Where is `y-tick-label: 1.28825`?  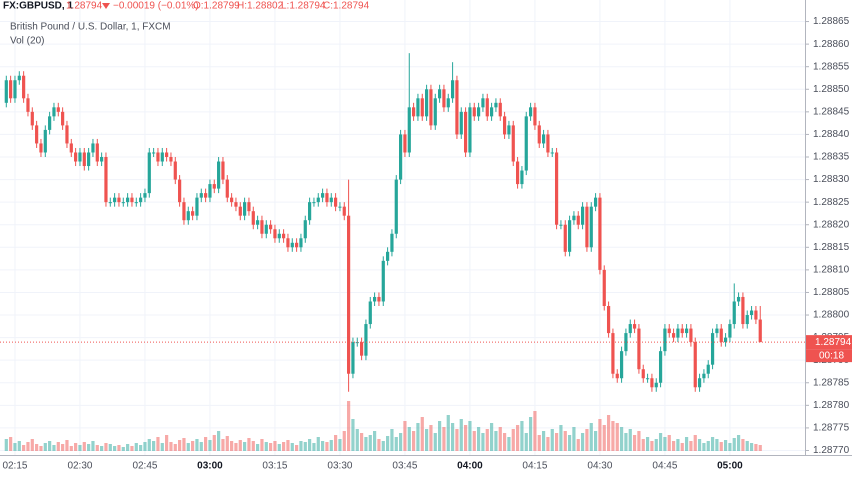
y-tick-label: 1.28825 is located at coordinates (831, 202).